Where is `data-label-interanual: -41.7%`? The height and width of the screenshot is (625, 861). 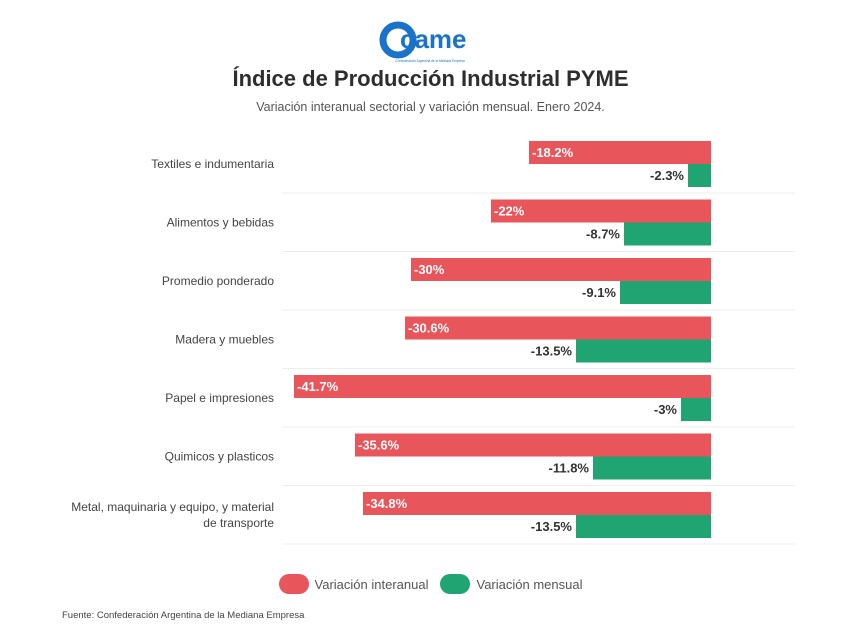
data-label-interanual: -41.7% is located at coordinates (318, 386).